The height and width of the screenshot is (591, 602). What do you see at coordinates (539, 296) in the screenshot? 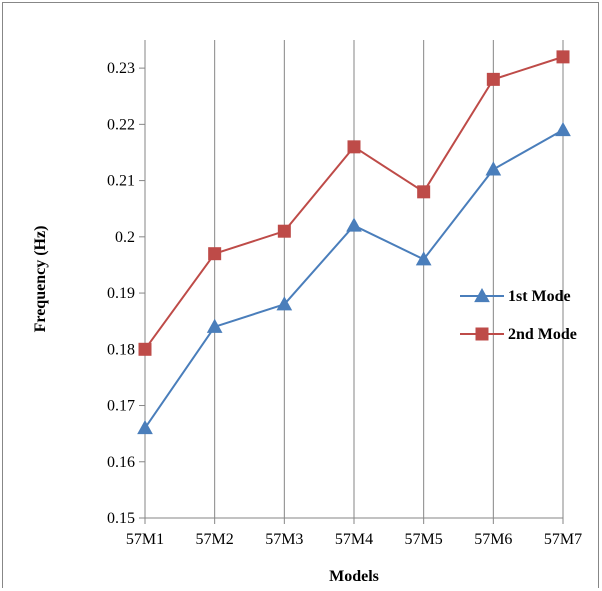
I see `legend-label: 1st Mode` at bounding box center [539, 296].